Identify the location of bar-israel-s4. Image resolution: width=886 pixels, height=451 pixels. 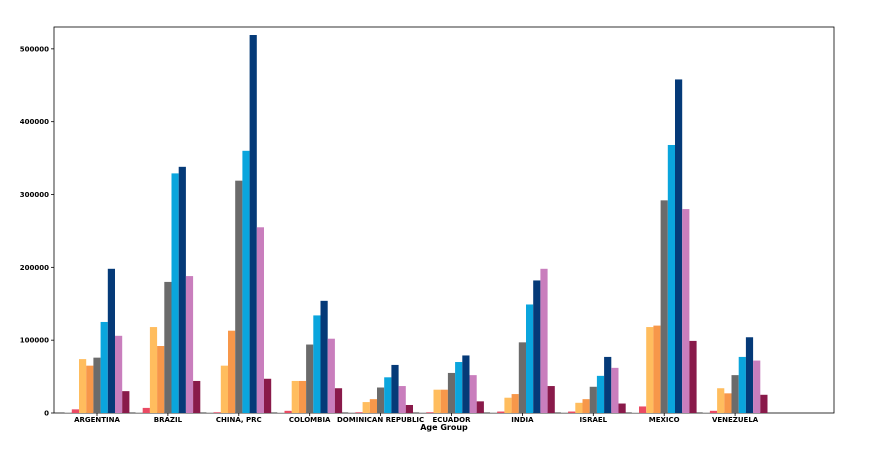
(593, 399).